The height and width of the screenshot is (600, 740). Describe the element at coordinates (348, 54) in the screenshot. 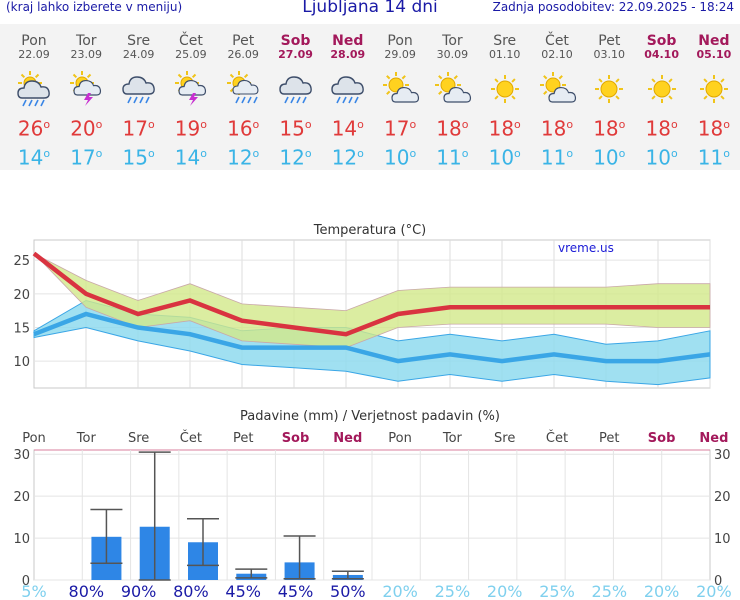

I see `day-date: 28.09` at that location.